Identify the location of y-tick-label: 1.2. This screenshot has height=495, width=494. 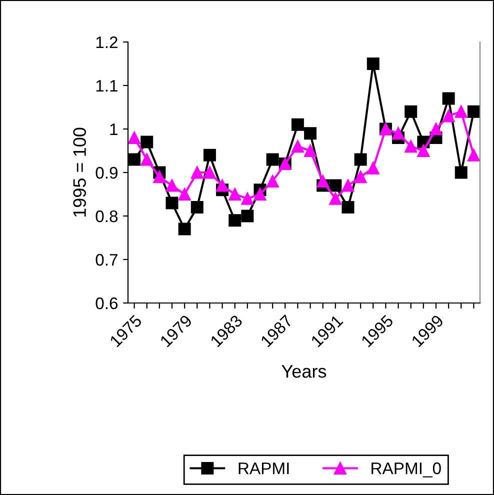
(107, 42).